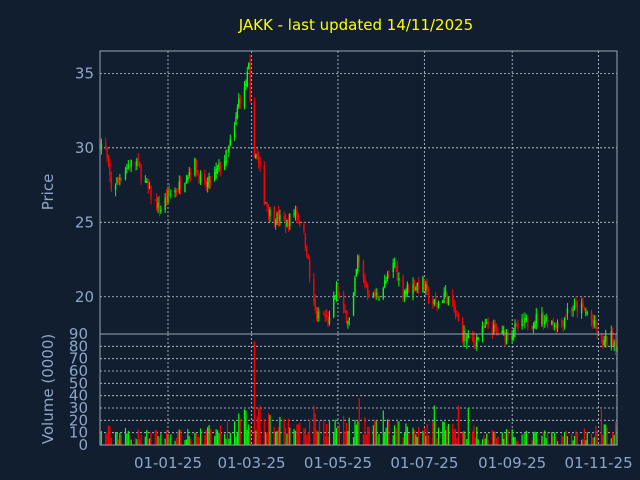  I want to click on price-tick-label: 20, so click(84, 297).